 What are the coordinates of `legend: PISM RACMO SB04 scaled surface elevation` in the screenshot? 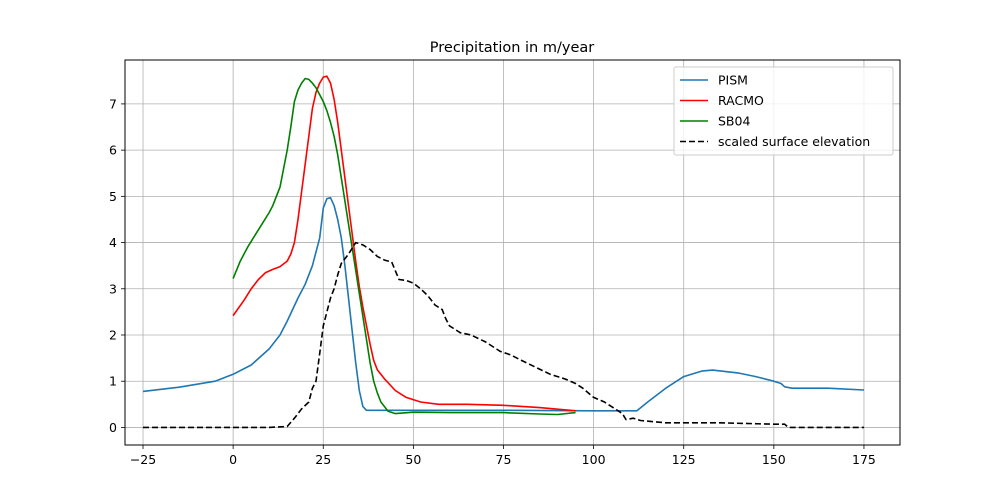 It's located at (783, 111).